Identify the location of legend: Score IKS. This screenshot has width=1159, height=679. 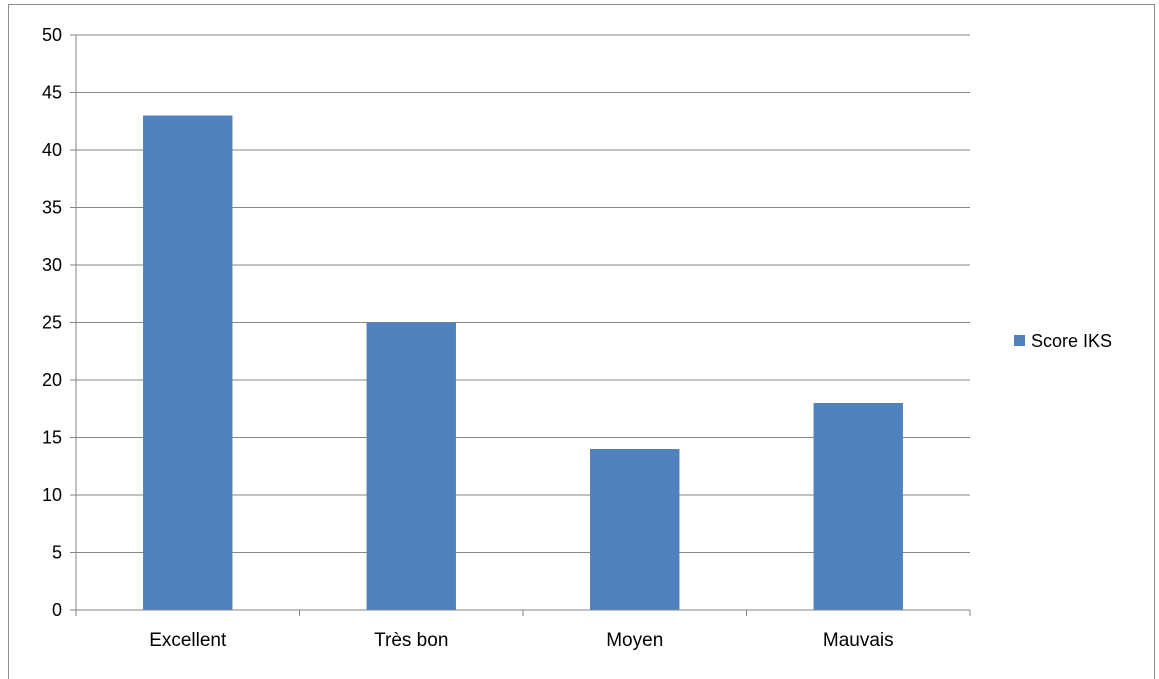
(1063, 341).